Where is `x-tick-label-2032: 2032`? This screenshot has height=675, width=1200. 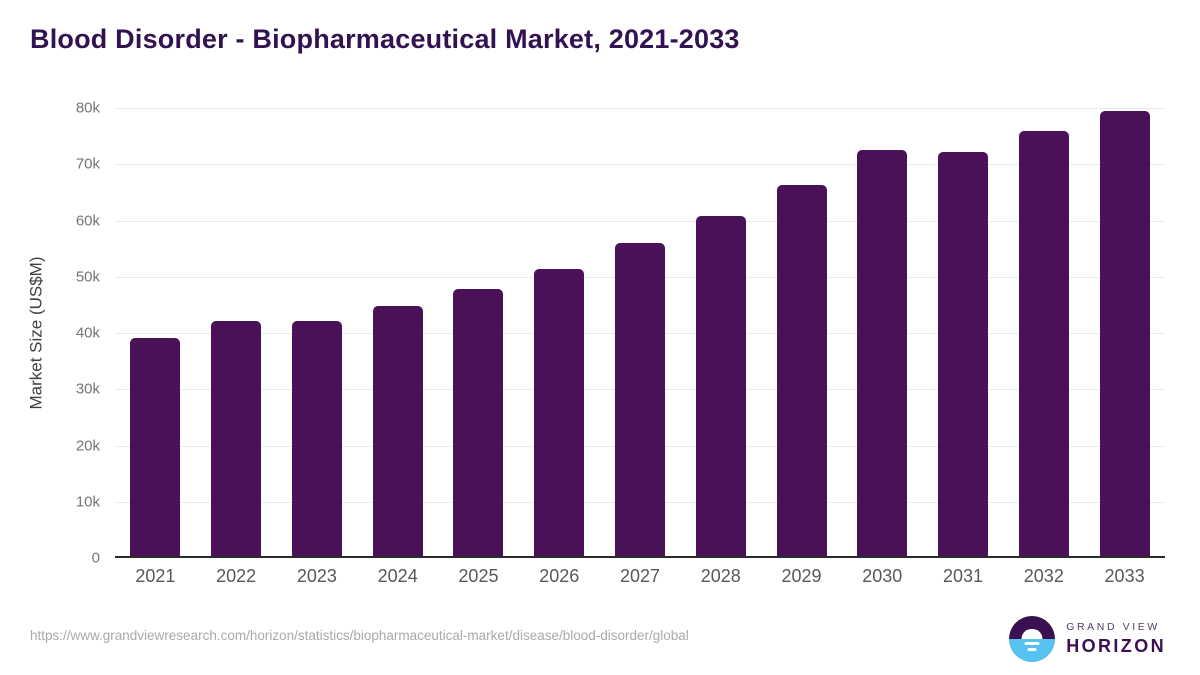
x-tick-label-2032: 2032 is located at coordinates (1043, 576).